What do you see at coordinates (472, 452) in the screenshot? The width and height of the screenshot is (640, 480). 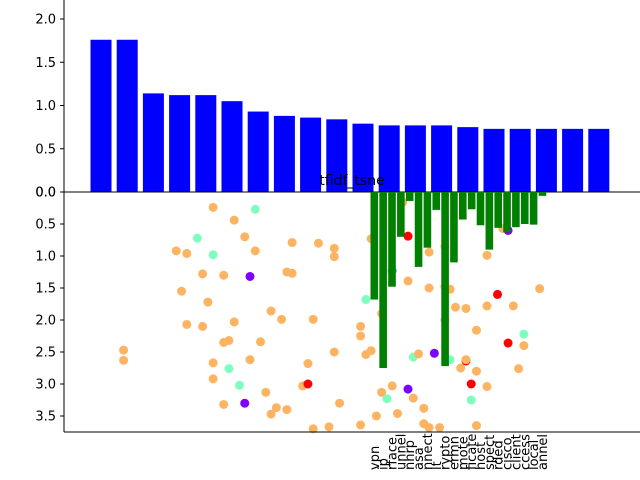 I see `green-bar-label-11: ficate` at bounding box center [472, 452].